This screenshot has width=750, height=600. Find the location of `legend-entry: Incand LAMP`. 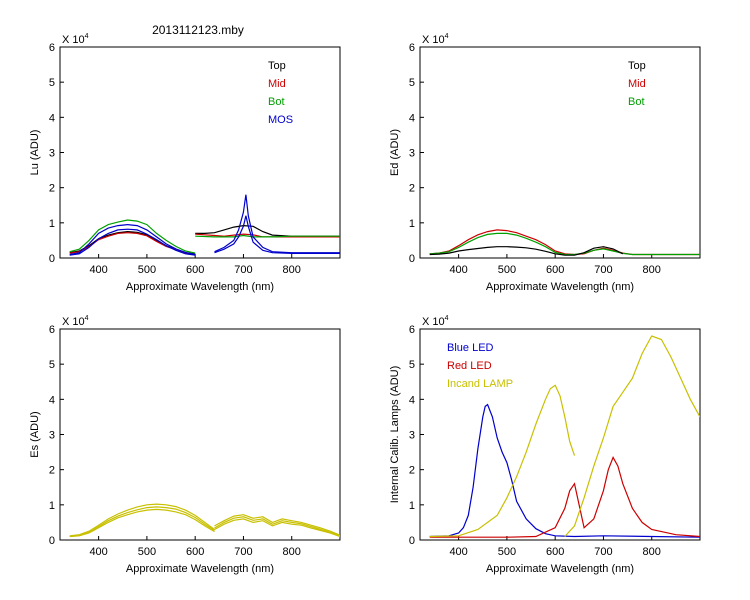

legend-entry: Incand LAMP is located at coordinates (480, 384).